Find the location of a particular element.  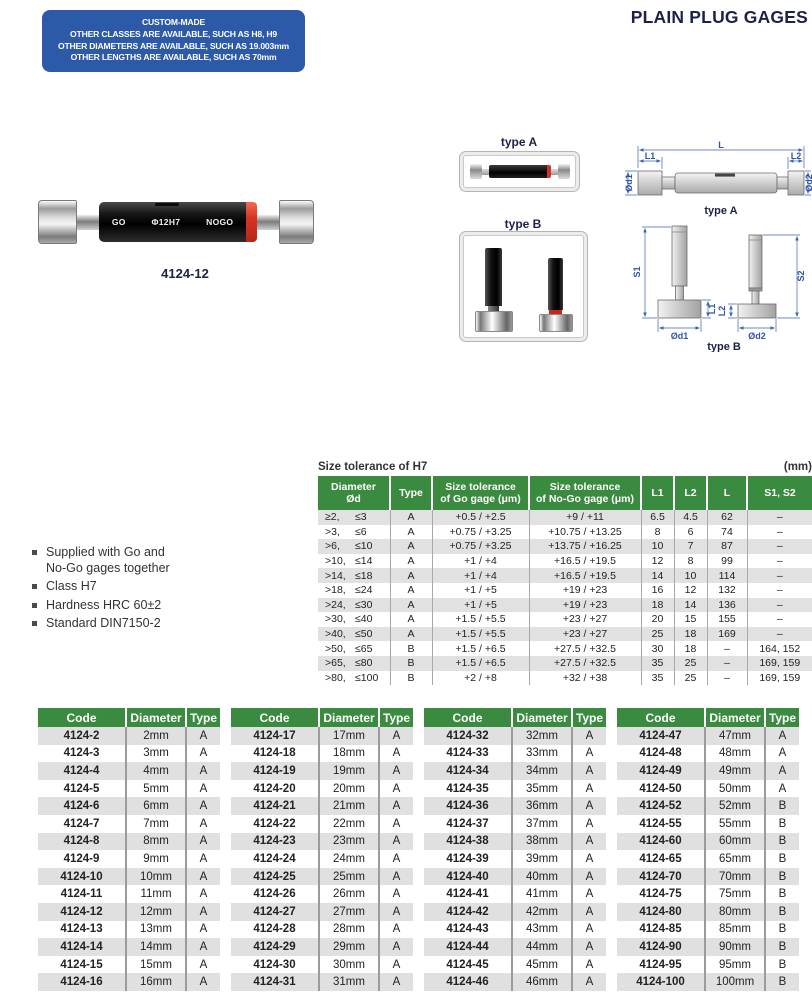

b-red-ring is located at coordinates (555, 312).